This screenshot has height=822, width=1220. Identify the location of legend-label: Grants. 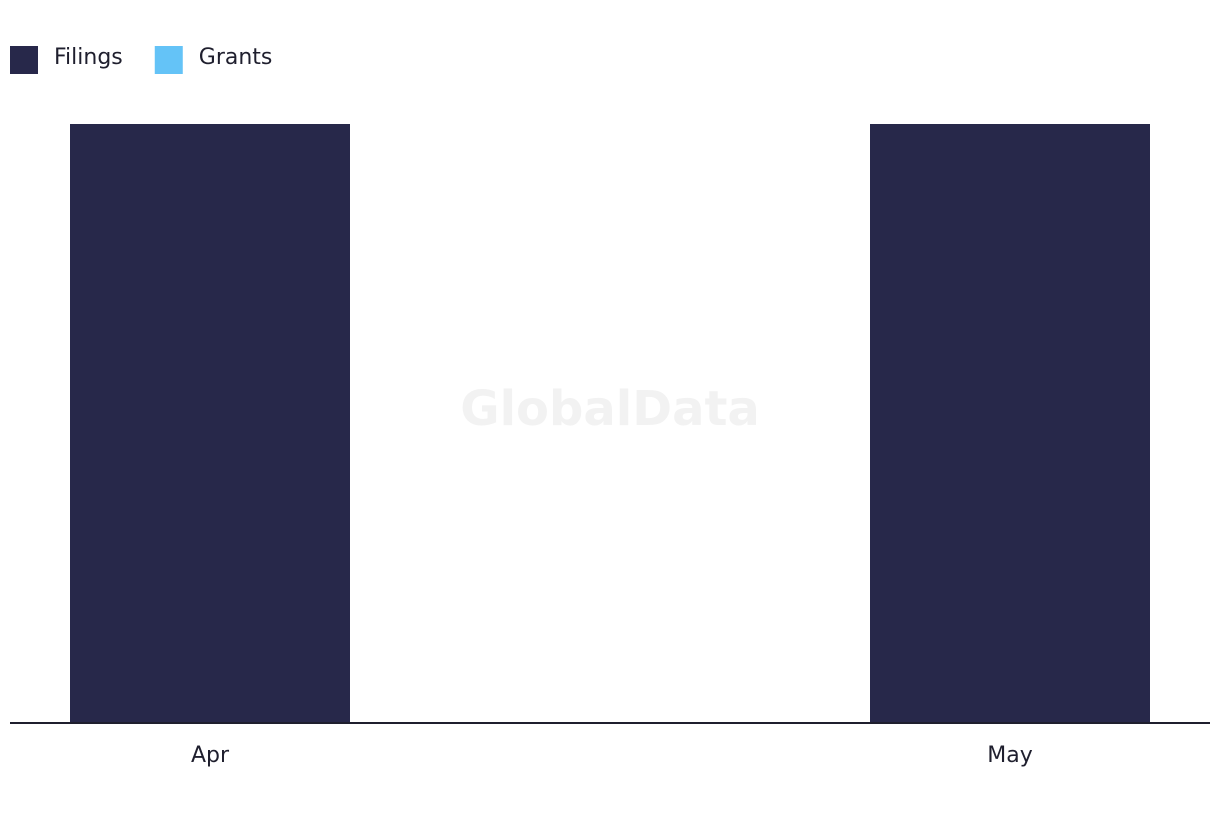
(236, 57).